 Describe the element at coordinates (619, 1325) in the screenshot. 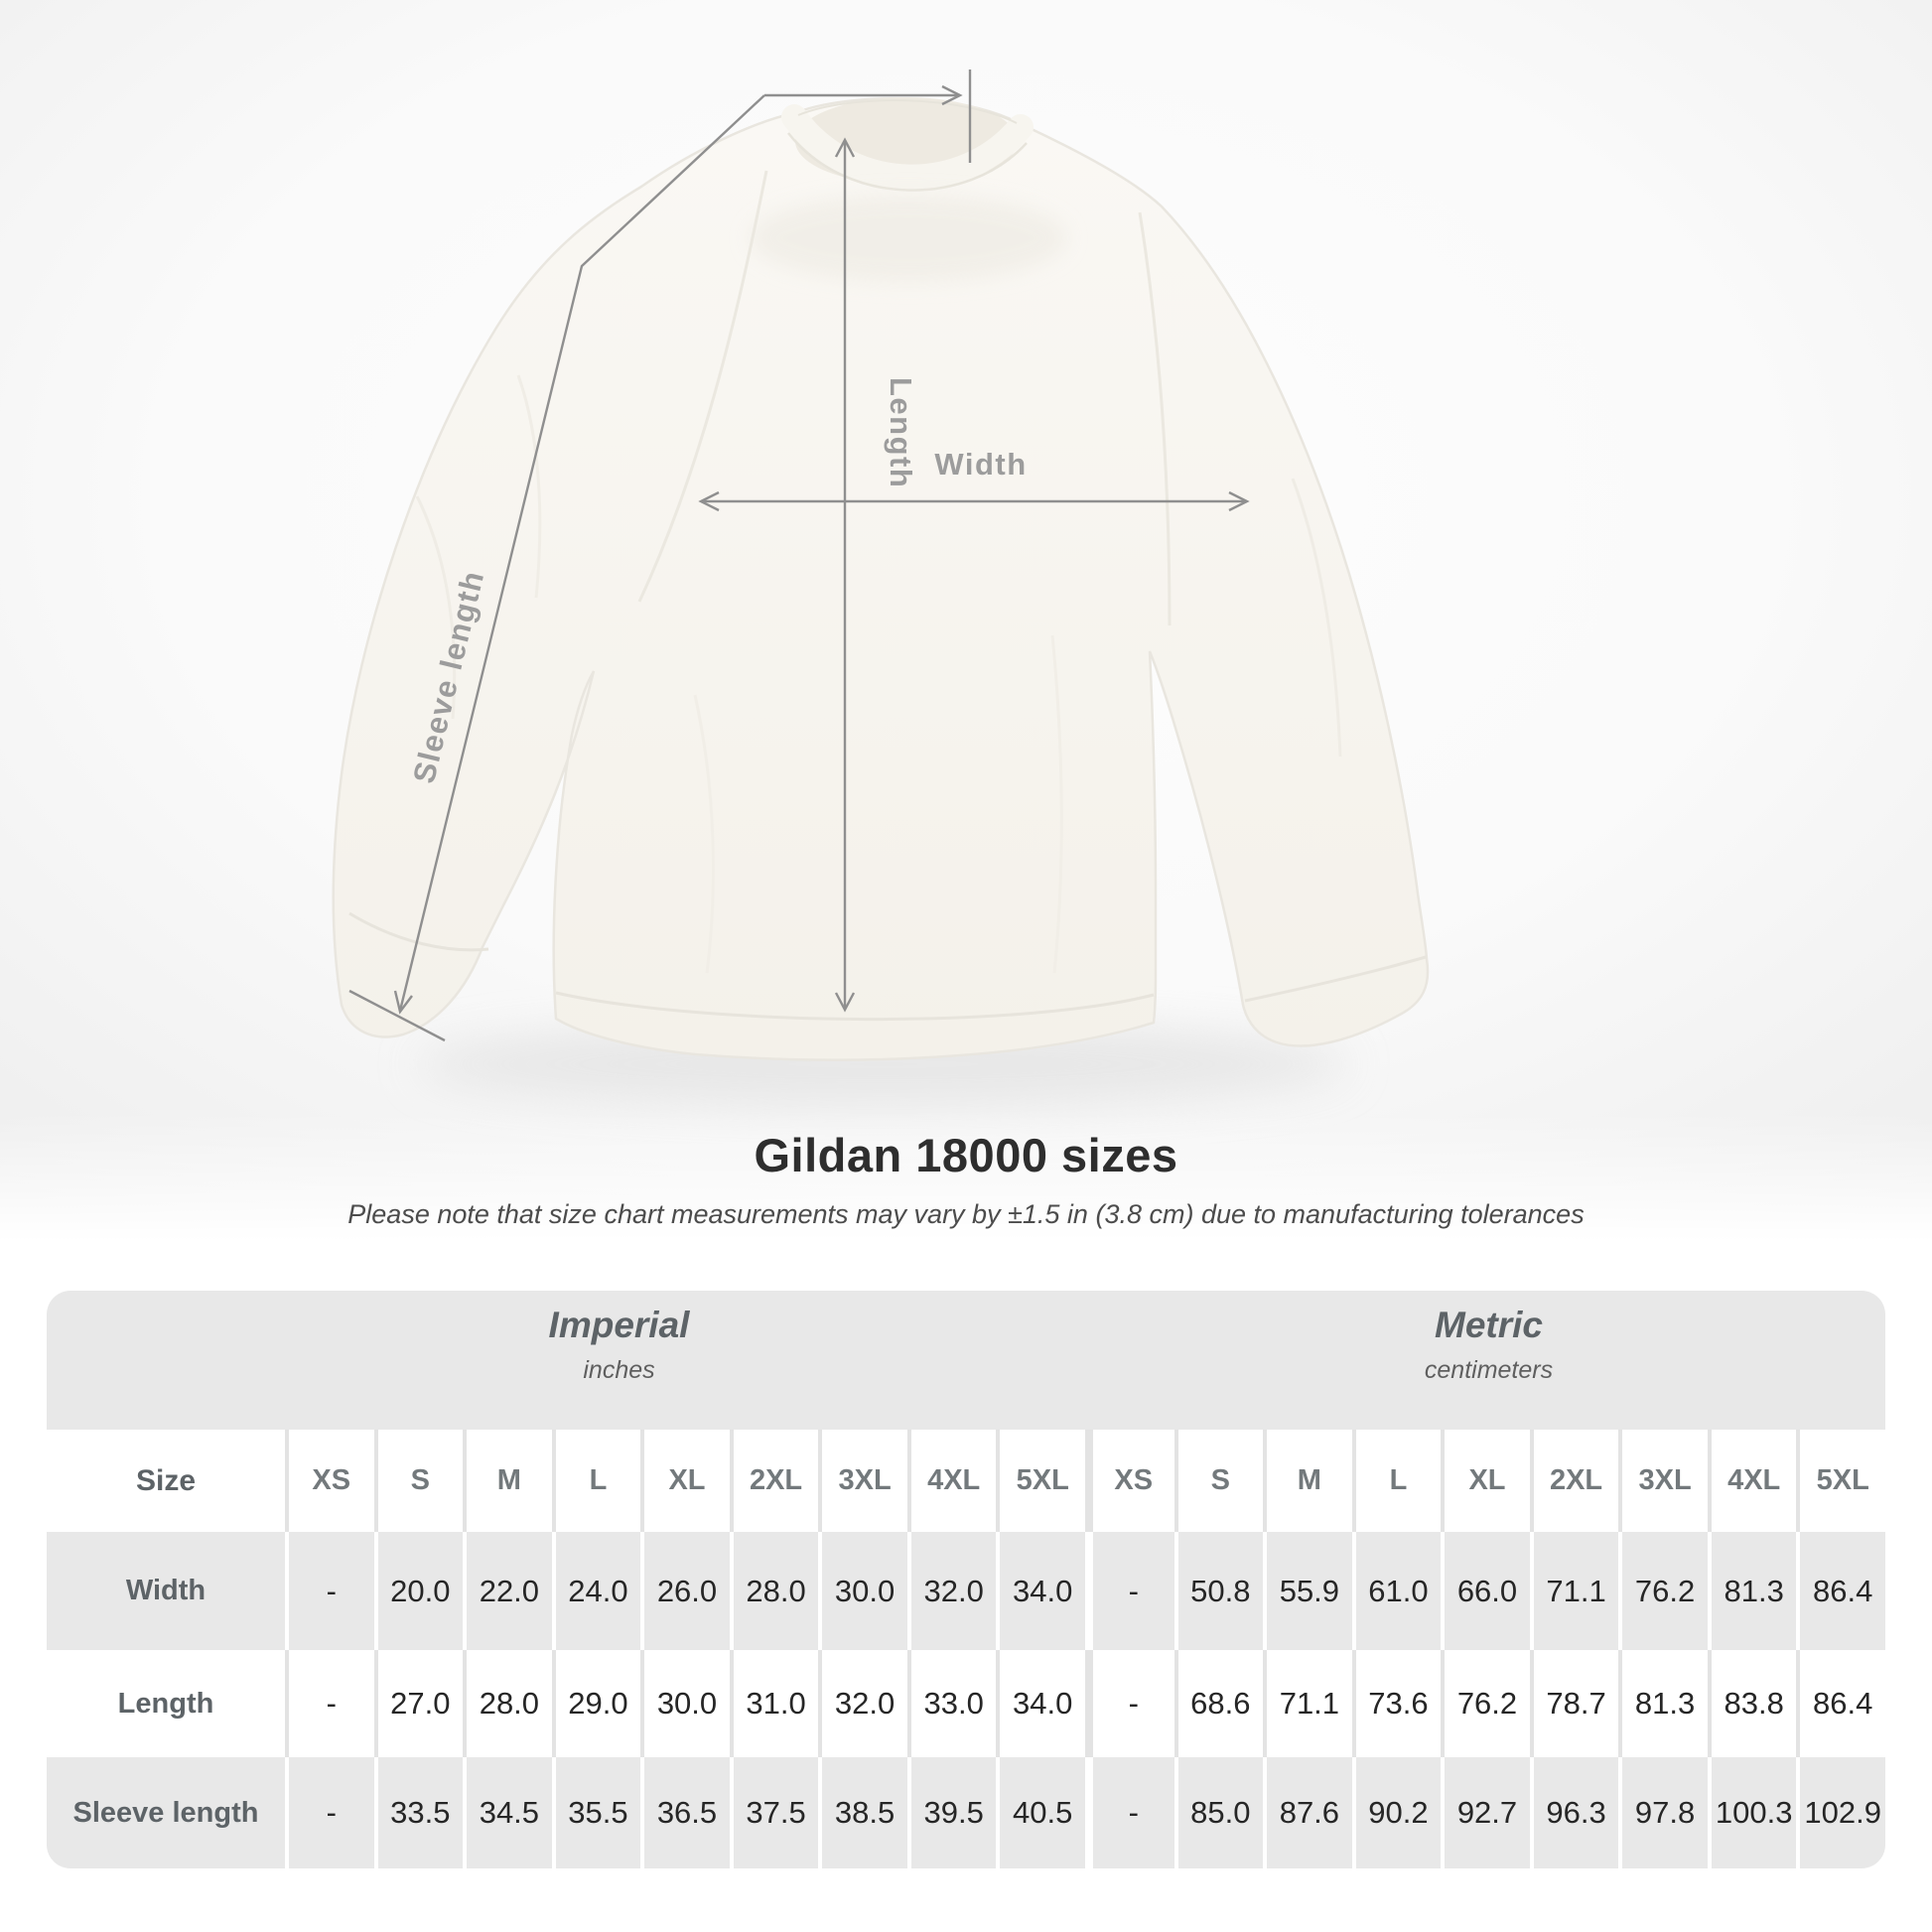

I see `imperial-header: Imperial` at that location.